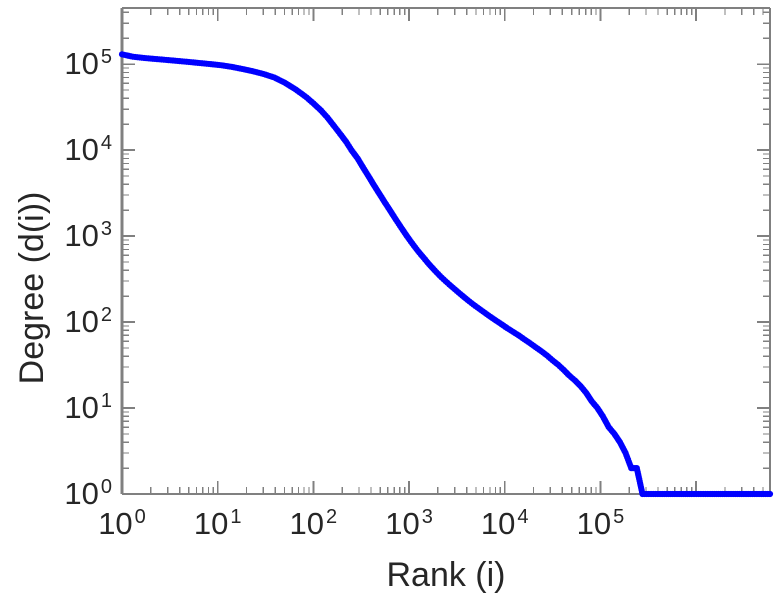  Describe the element at coordinates (88, 407) in the screenshot. I see `y-tick-label: 10 1` at that location.